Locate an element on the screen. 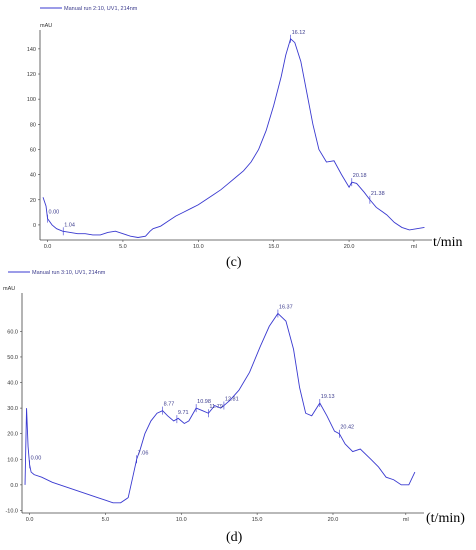 The width and height of the screenshot is (476, 550). peak-label: 9.71 is located at coordinates (183, 413).